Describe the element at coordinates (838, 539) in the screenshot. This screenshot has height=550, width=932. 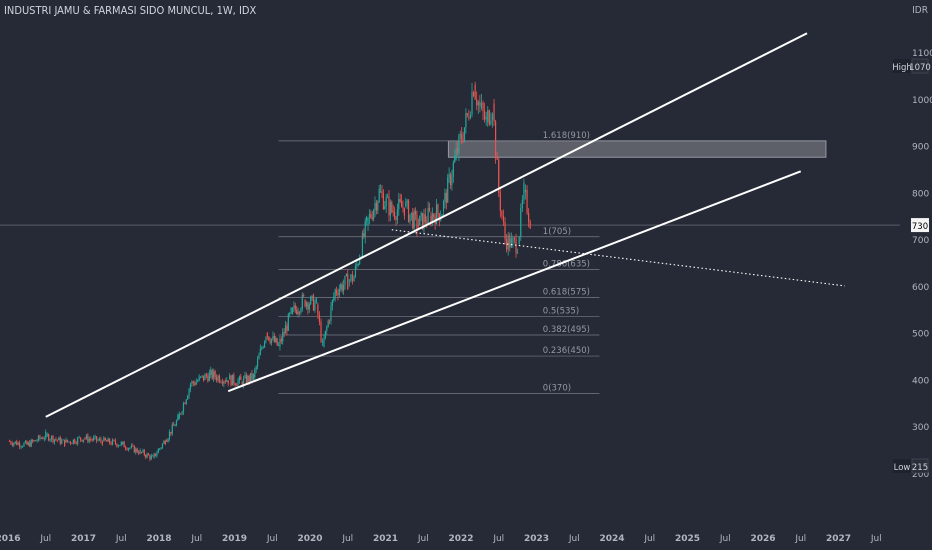
I see `x-tick-label: 2027` at that location.